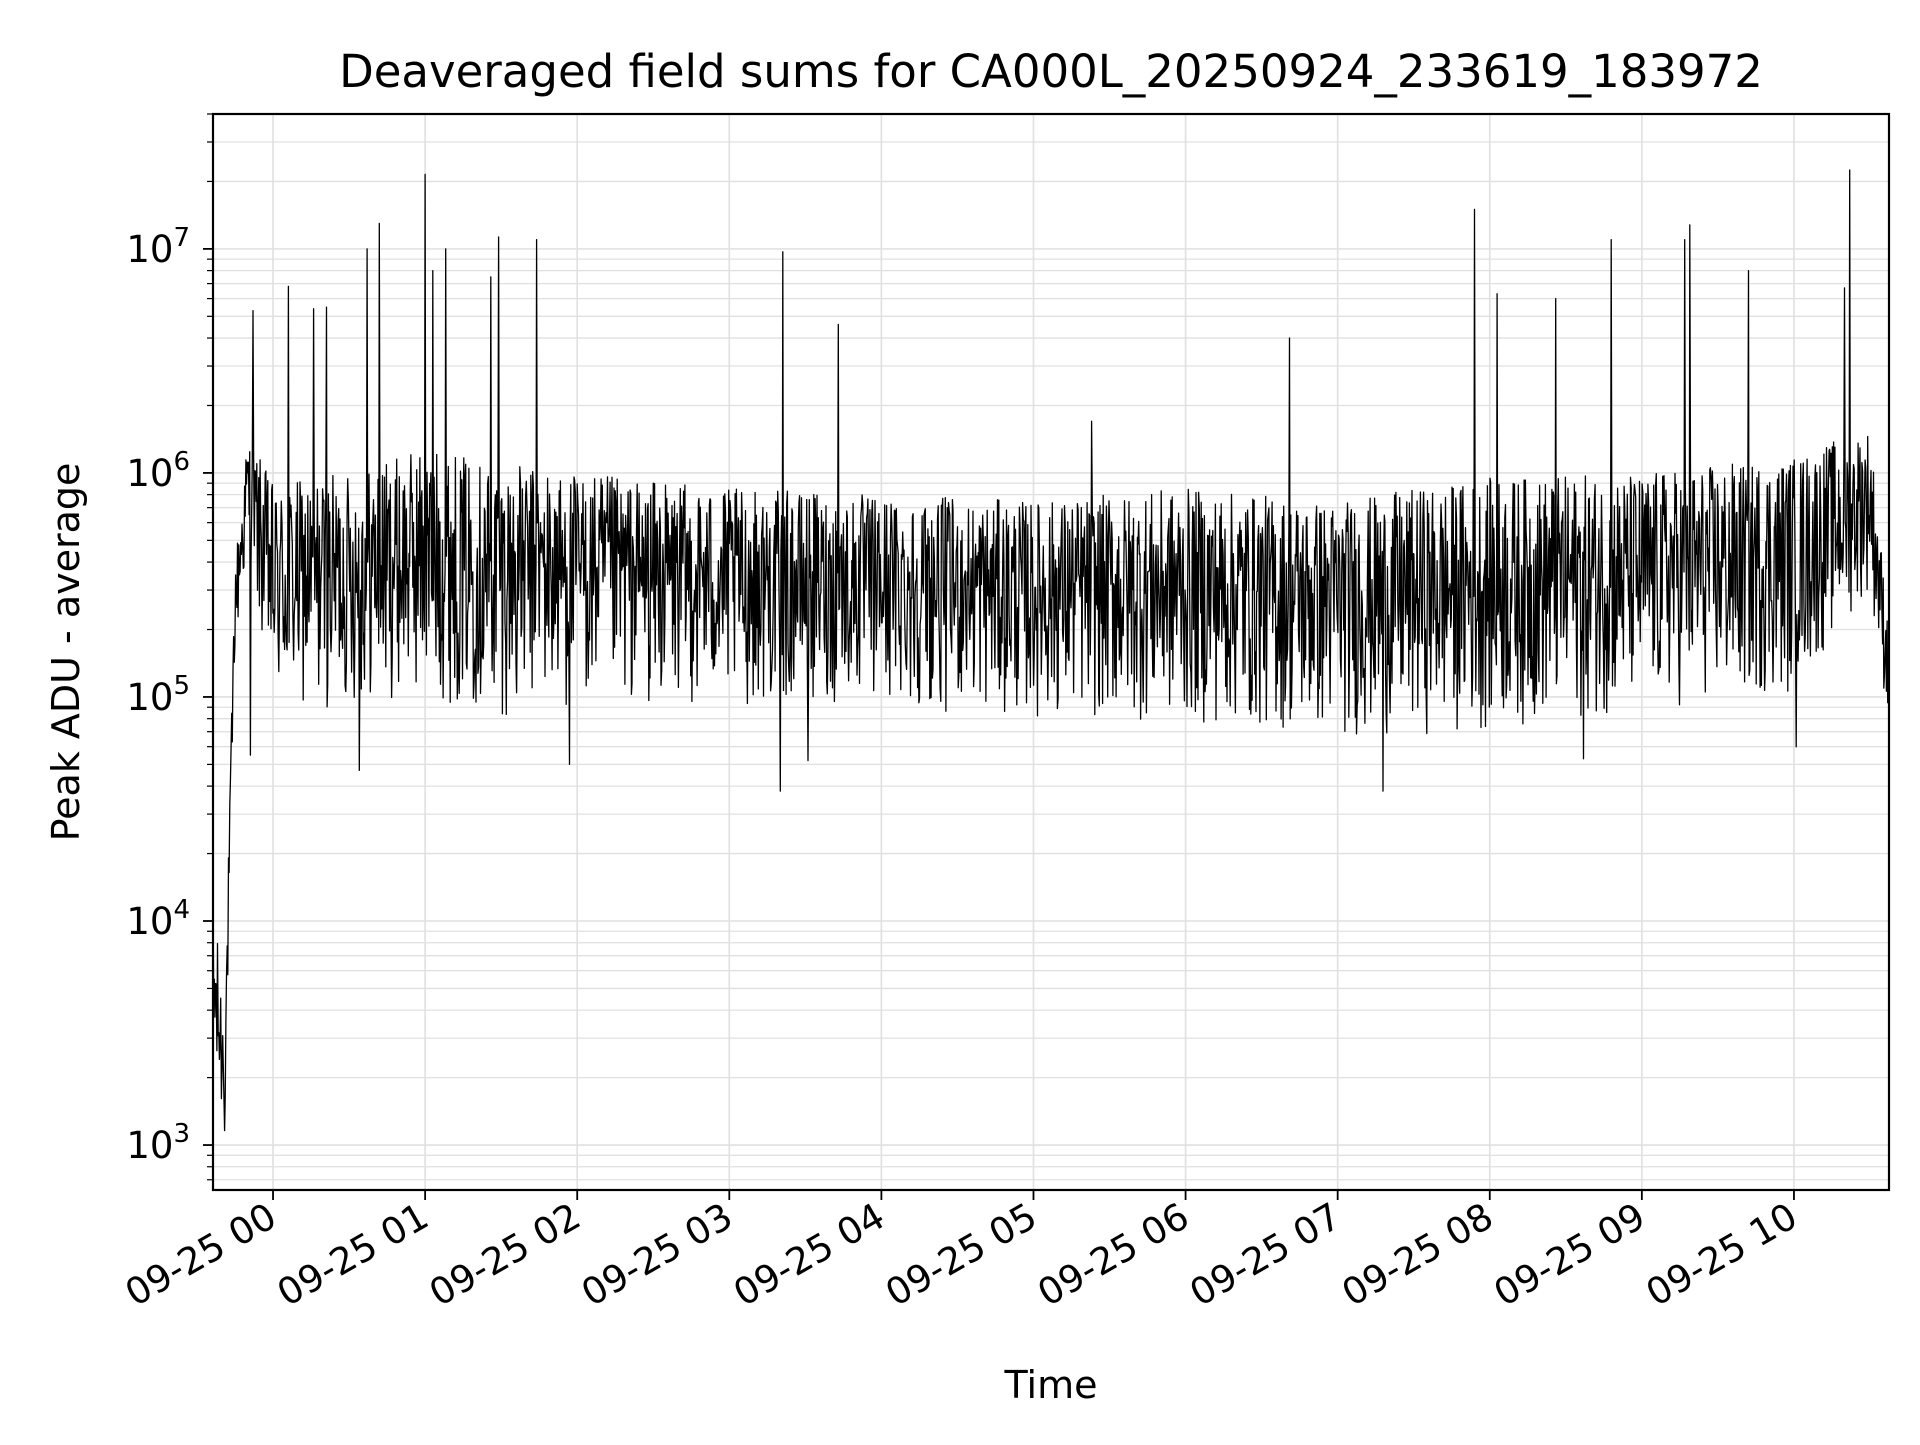 The width and height of the screenshot is (1920, 1445). What do you see at coordinates (1051, 1385) in the screenshot?
I see `x-axis-label: Time` at bounding box center [1051, 1385].